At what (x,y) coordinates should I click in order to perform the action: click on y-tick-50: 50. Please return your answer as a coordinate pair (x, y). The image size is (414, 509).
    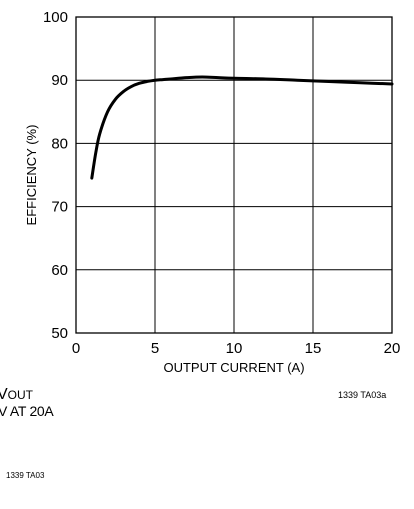
    Looking at the image, I should click on (59, 333).